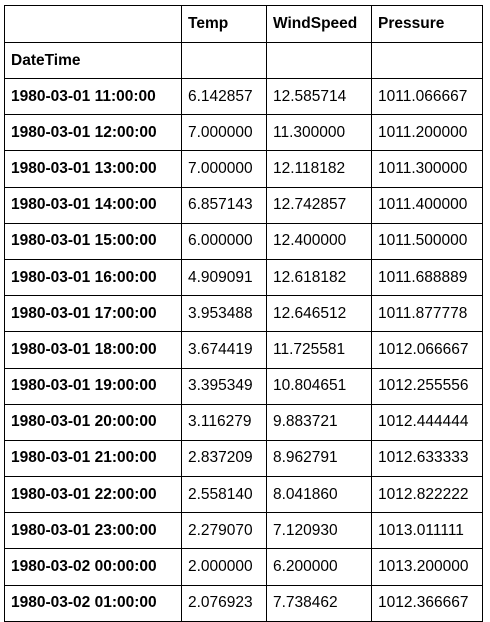  What do you see at coordinates (93, 24) in the screenshot?
I see `column-header-blank` at bounding box center [93, 24].